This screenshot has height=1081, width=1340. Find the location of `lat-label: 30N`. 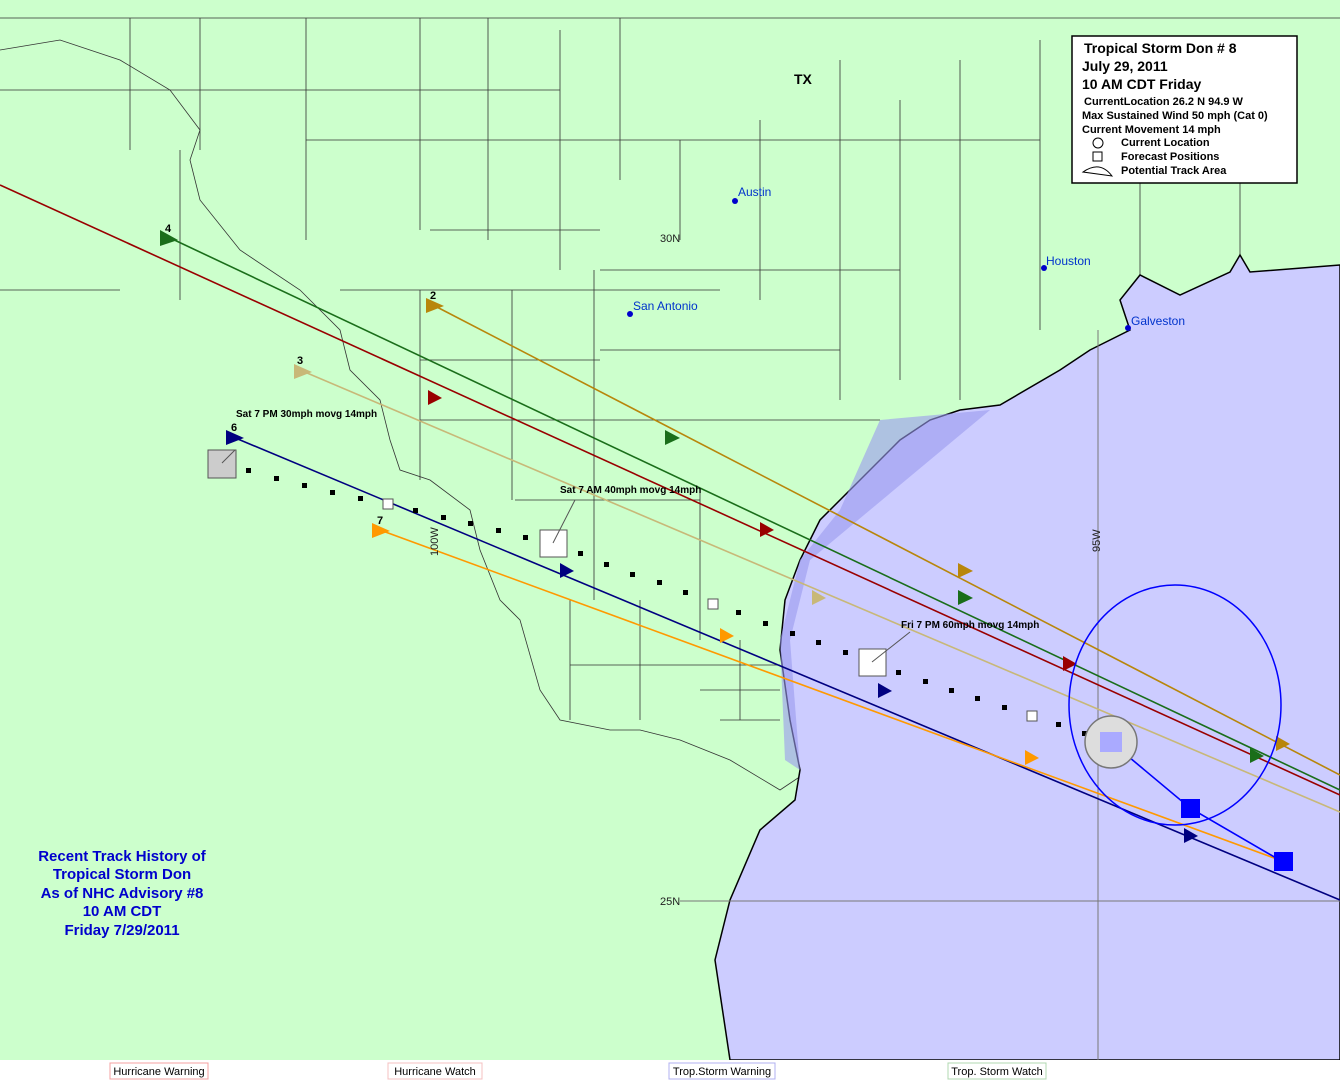

lat-label: 30N is located at coordinates (670, 239).